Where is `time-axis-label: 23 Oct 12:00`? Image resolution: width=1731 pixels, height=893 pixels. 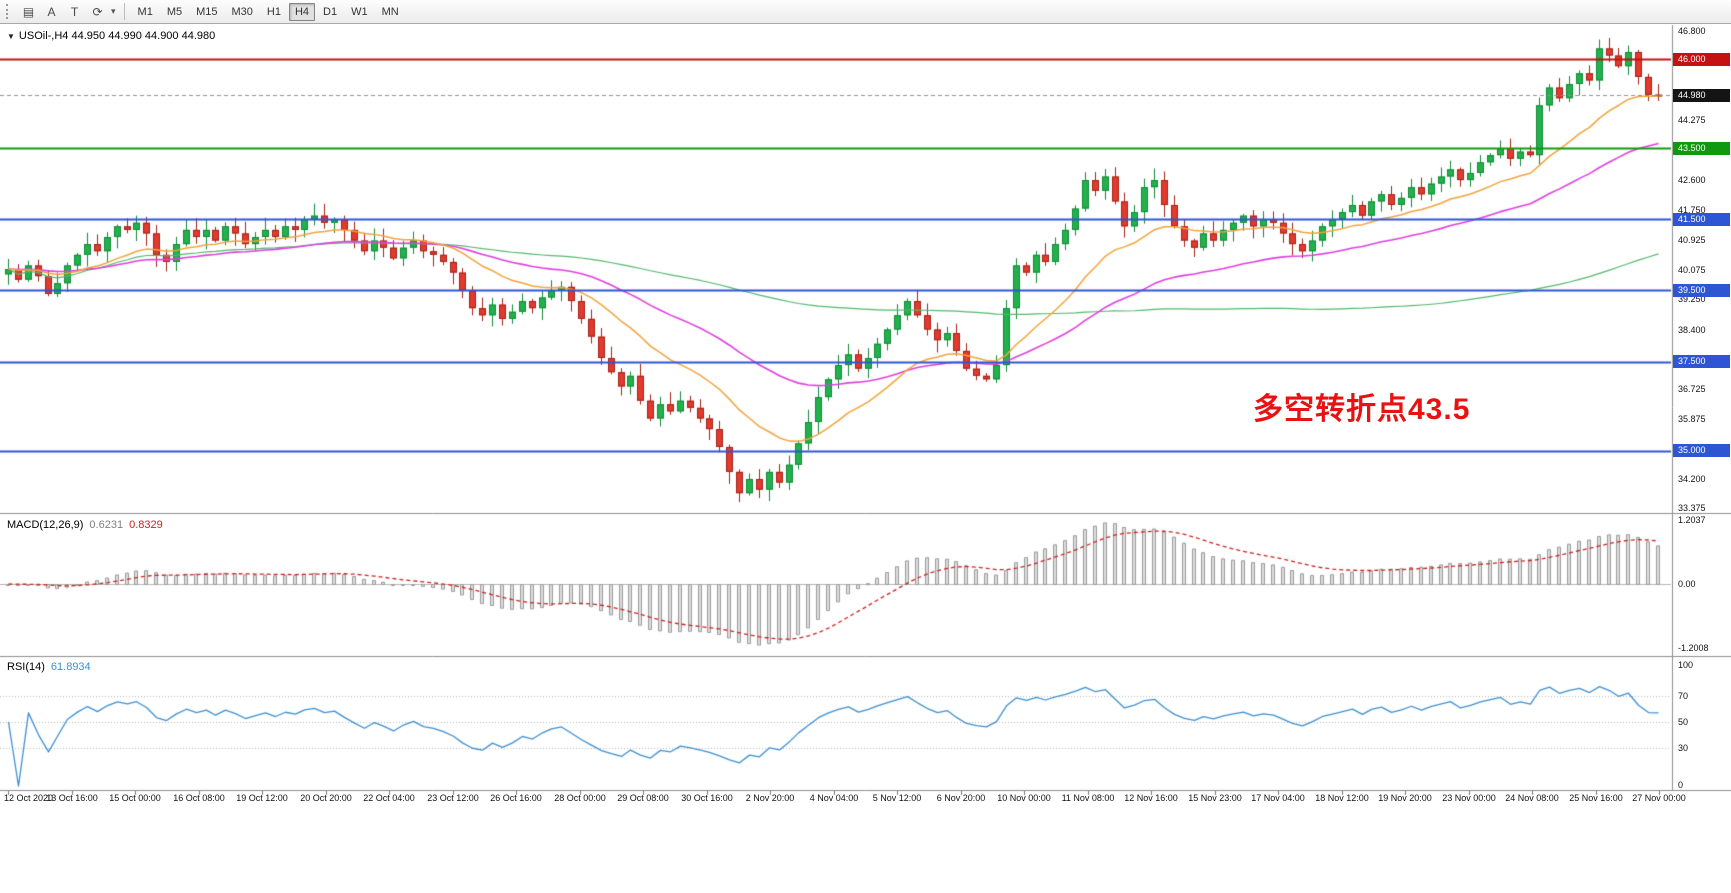
time-axis-label: 23 Oct 12:00 is located at coordinates (453, 798).